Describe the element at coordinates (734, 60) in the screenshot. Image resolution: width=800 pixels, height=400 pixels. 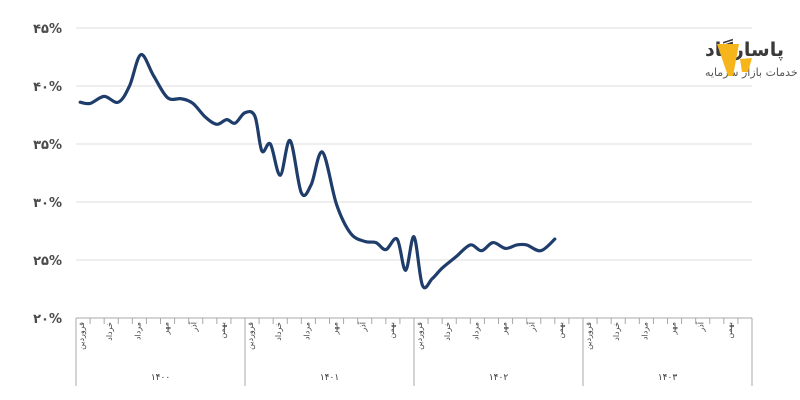
I see `brand-mark-icon` at that location.